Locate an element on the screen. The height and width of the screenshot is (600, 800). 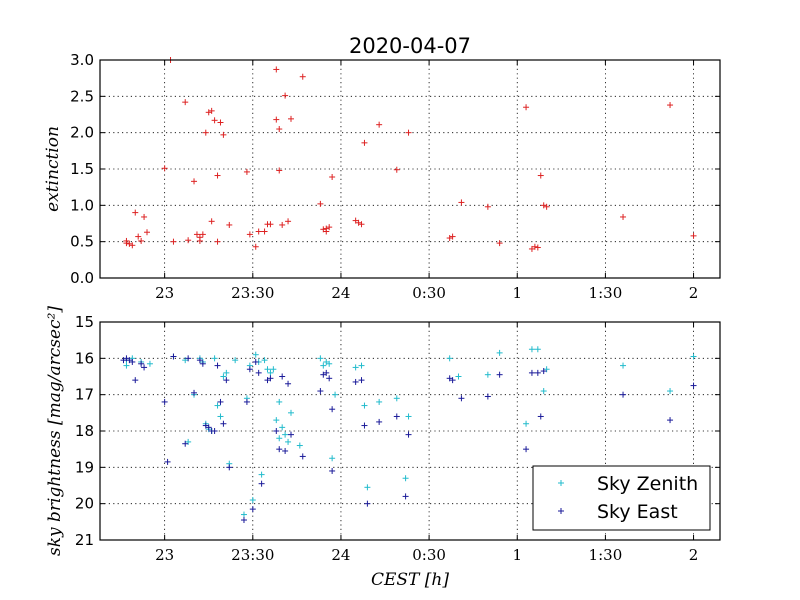
sky-brightness-y-axis-label: sky brightness [mag/arcsec²] is located at coordinates (55, 431).